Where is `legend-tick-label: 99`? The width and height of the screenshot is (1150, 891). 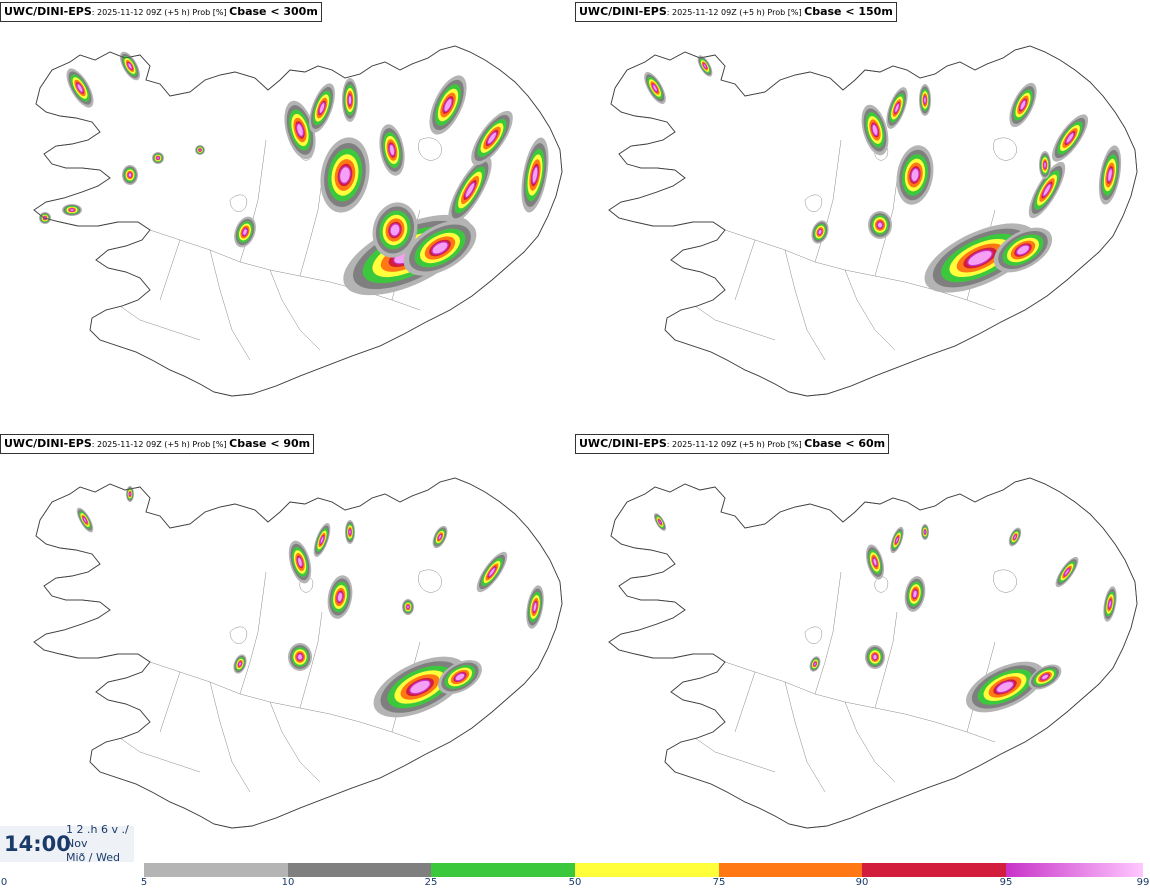
legend-tick-label: 99 is located at coordinates (1143, 882).